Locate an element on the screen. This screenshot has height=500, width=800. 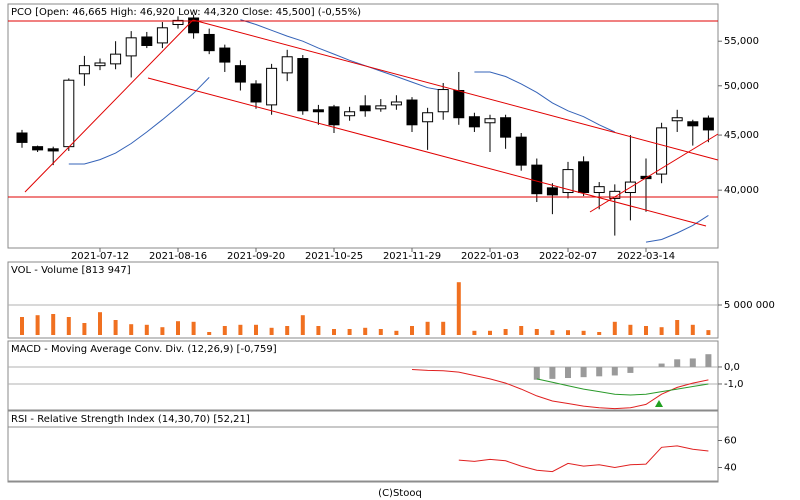
y-tick-label: 0,0 is located at coordinates (732, 367).